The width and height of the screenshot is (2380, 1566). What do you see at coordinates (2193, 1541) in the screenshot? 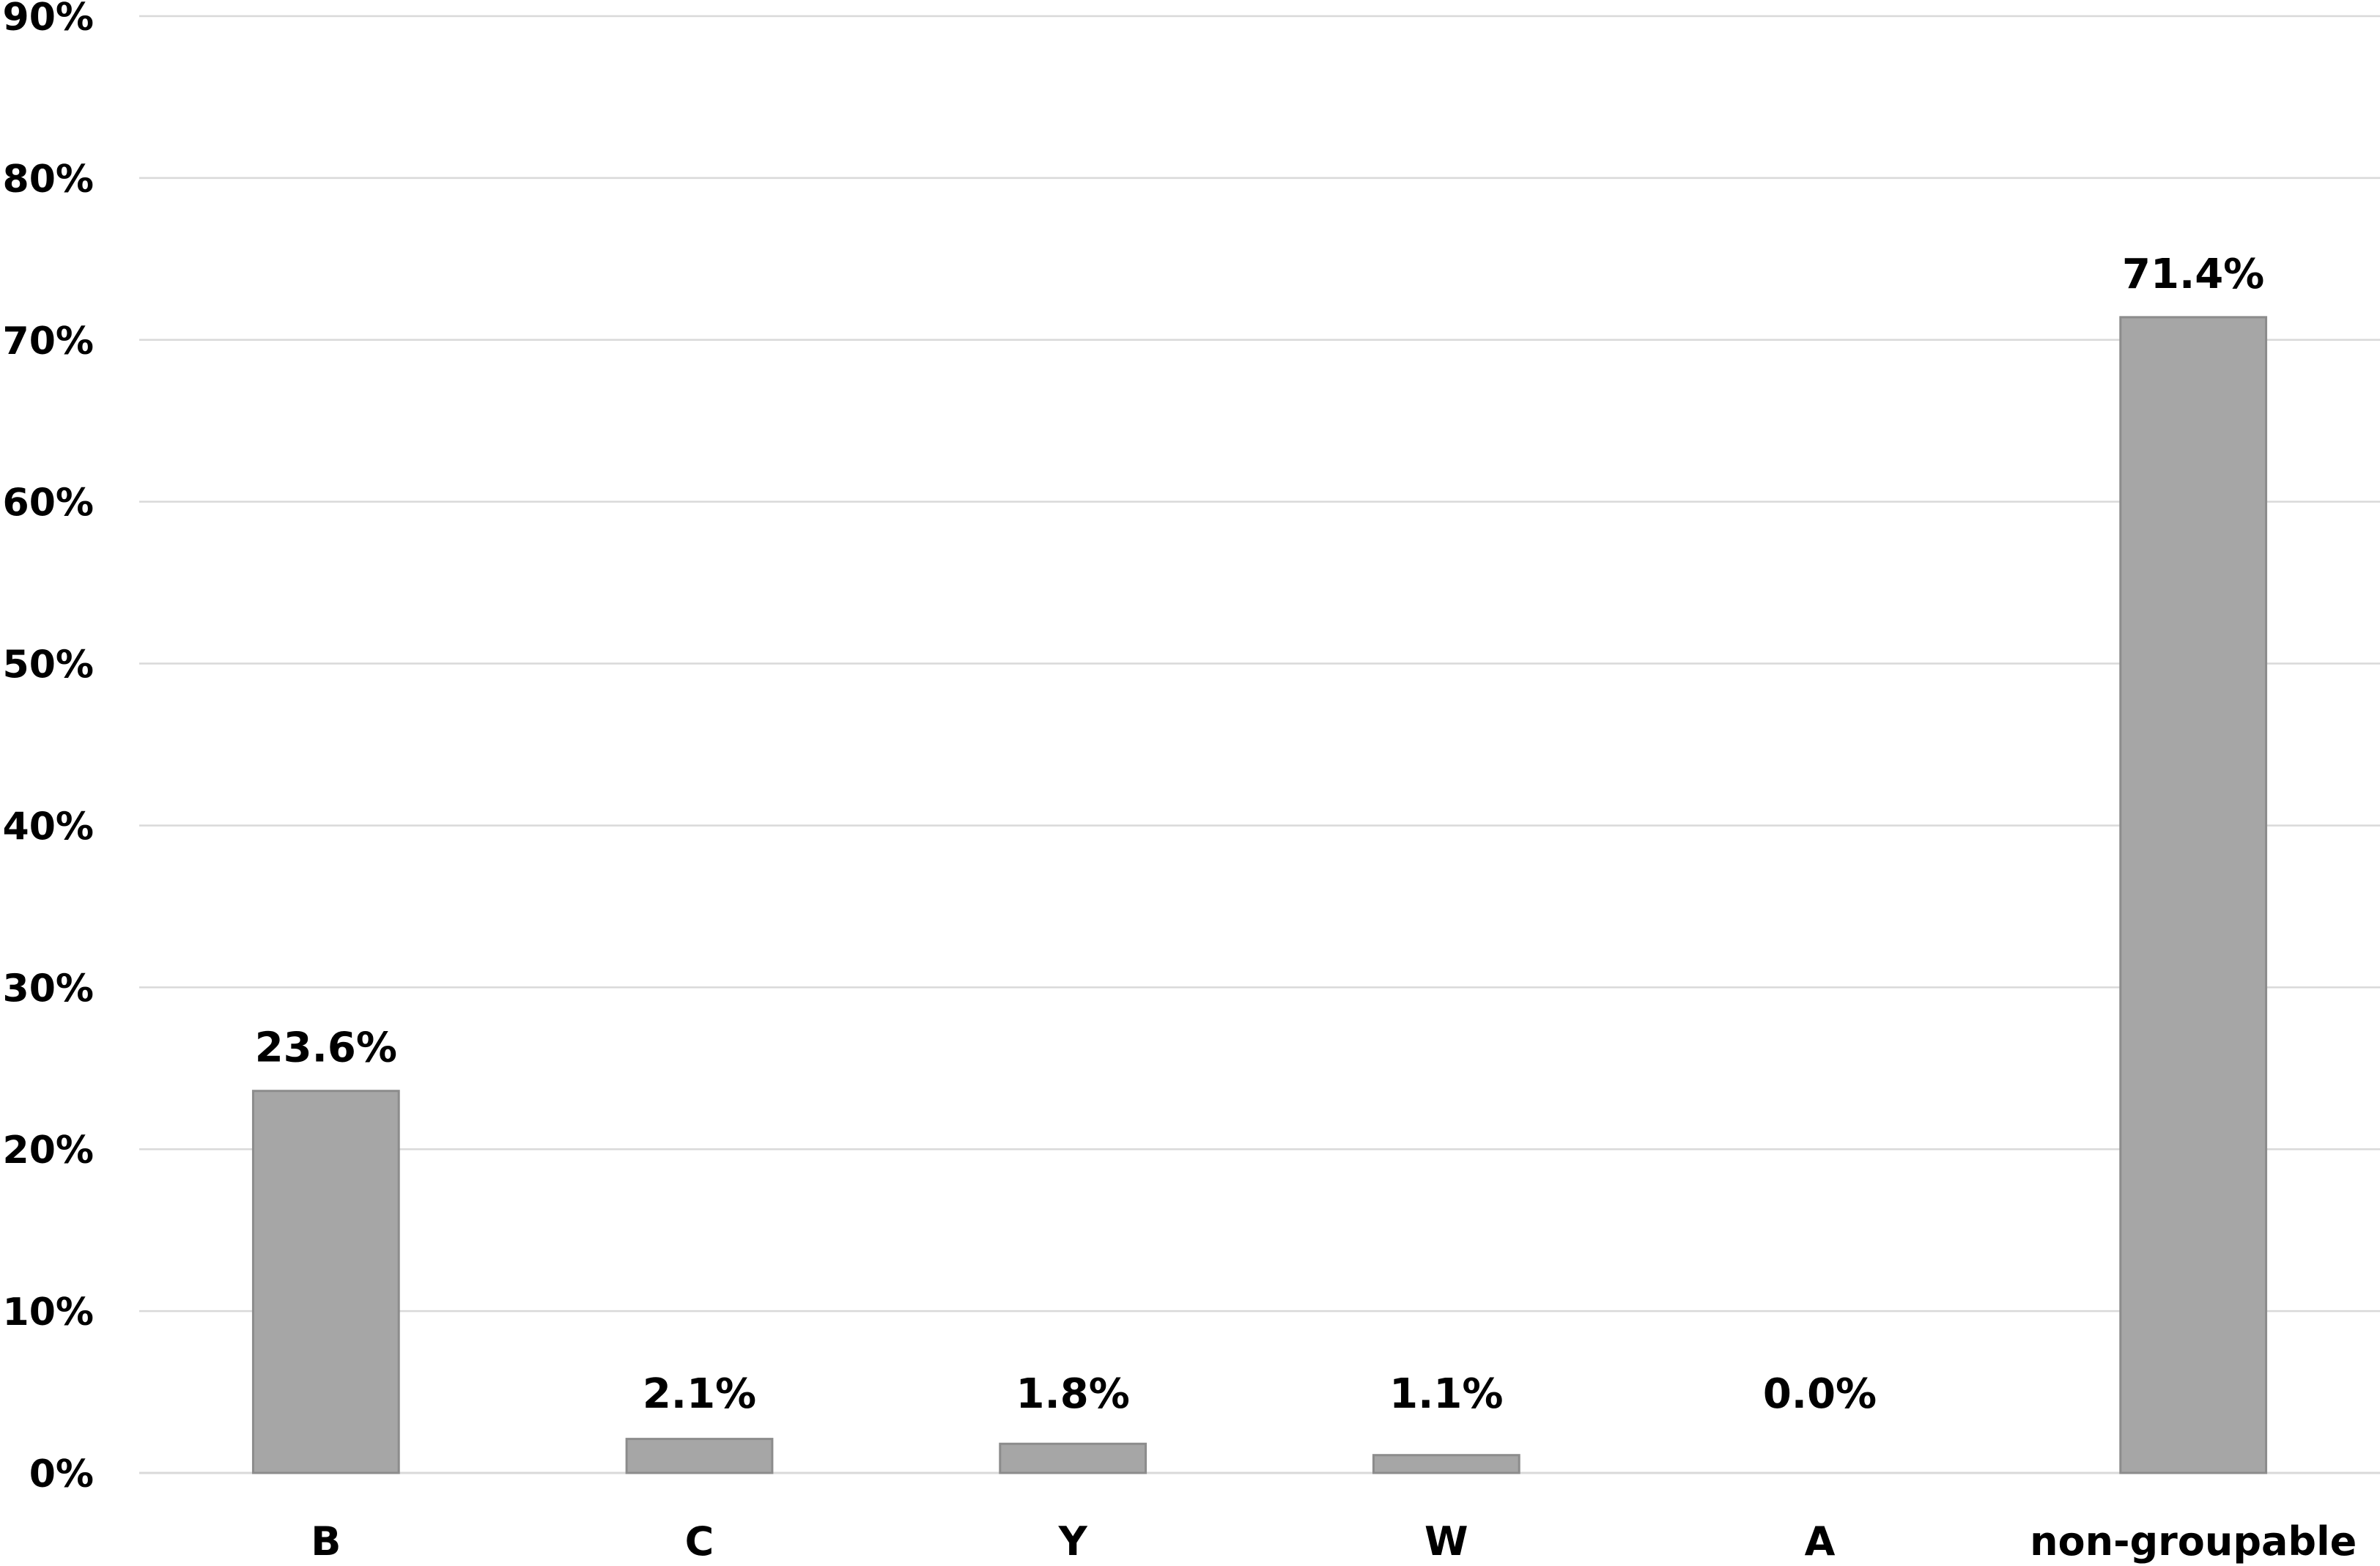
I see `x-tick-label-non-groupable: non-groupable` at bounding box center [2193, 1541].